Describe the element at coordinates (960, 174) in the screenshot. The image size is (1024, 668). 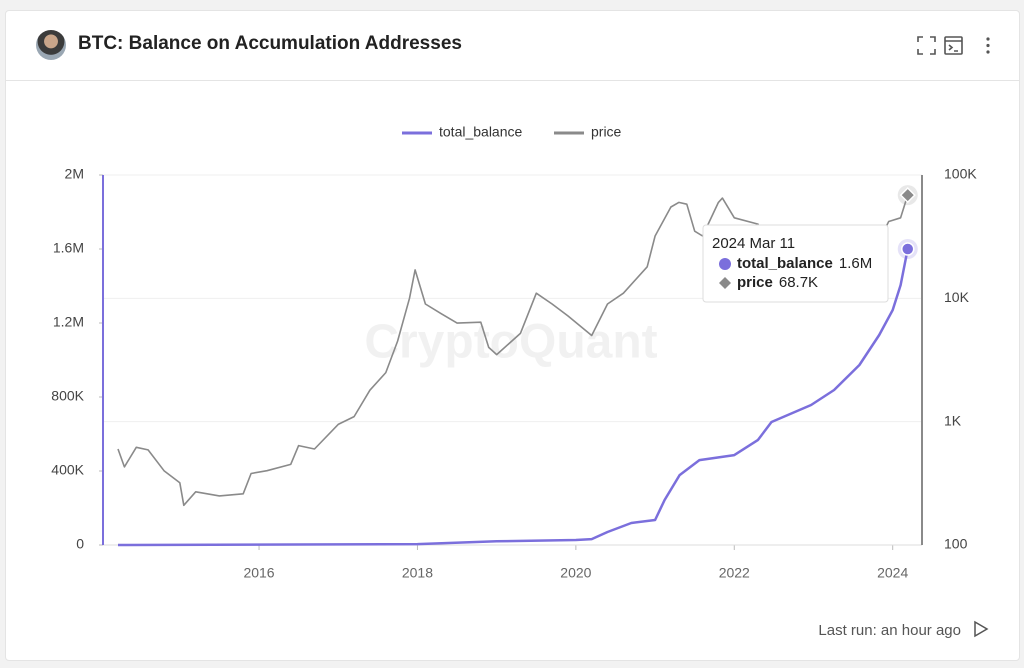
I see `y2-tick-label: 100K` at that location.